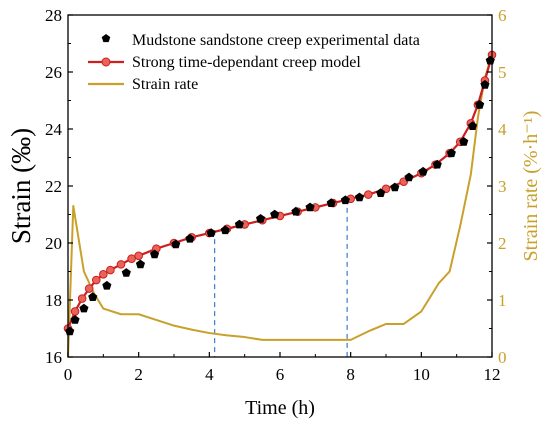  I want to click on left-axis-ticks: 16 18 20 22 24 26 28, so click(59, 186).